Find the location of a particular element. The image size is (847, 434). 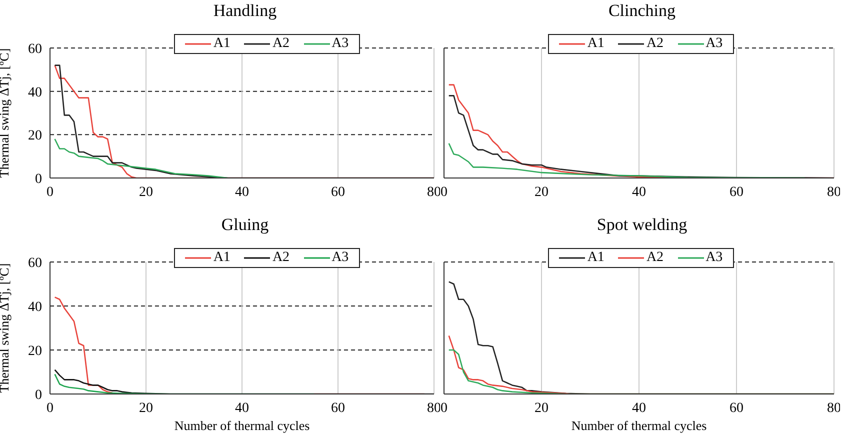

chart-title: Clinching is located at coordinates (642, 11).